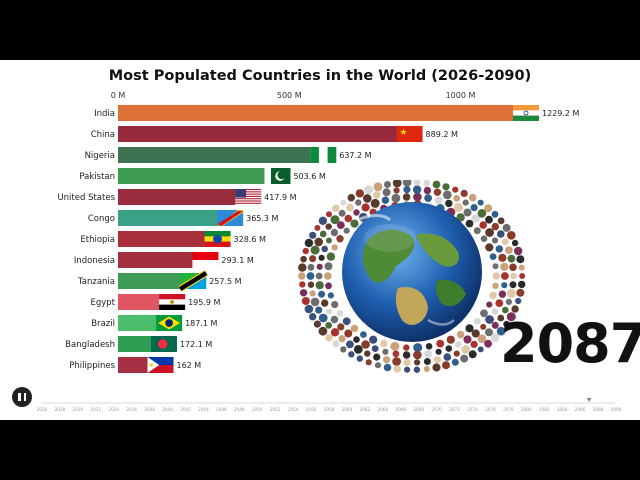 This screenshot has height=480, width=640. I want to click on country-label: Nigeria, so click(100, 156).